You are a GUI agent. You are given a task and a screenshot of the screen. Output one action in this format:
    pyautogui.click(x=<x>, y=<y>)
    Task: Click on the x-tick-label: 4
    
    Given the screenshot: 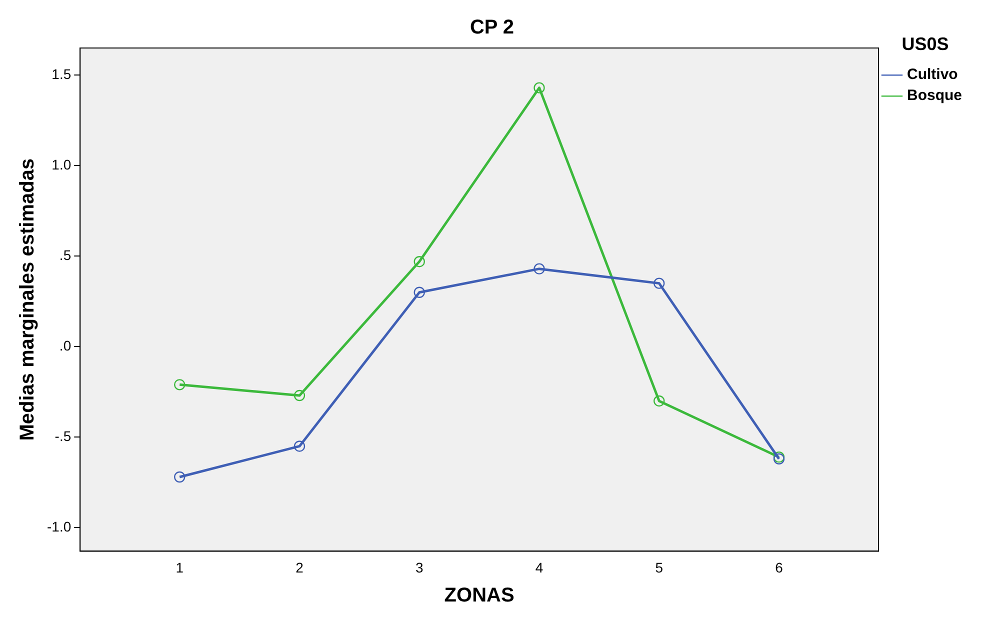 What is the action you would take?
    pyautogui.click(x=539, y=567)
    